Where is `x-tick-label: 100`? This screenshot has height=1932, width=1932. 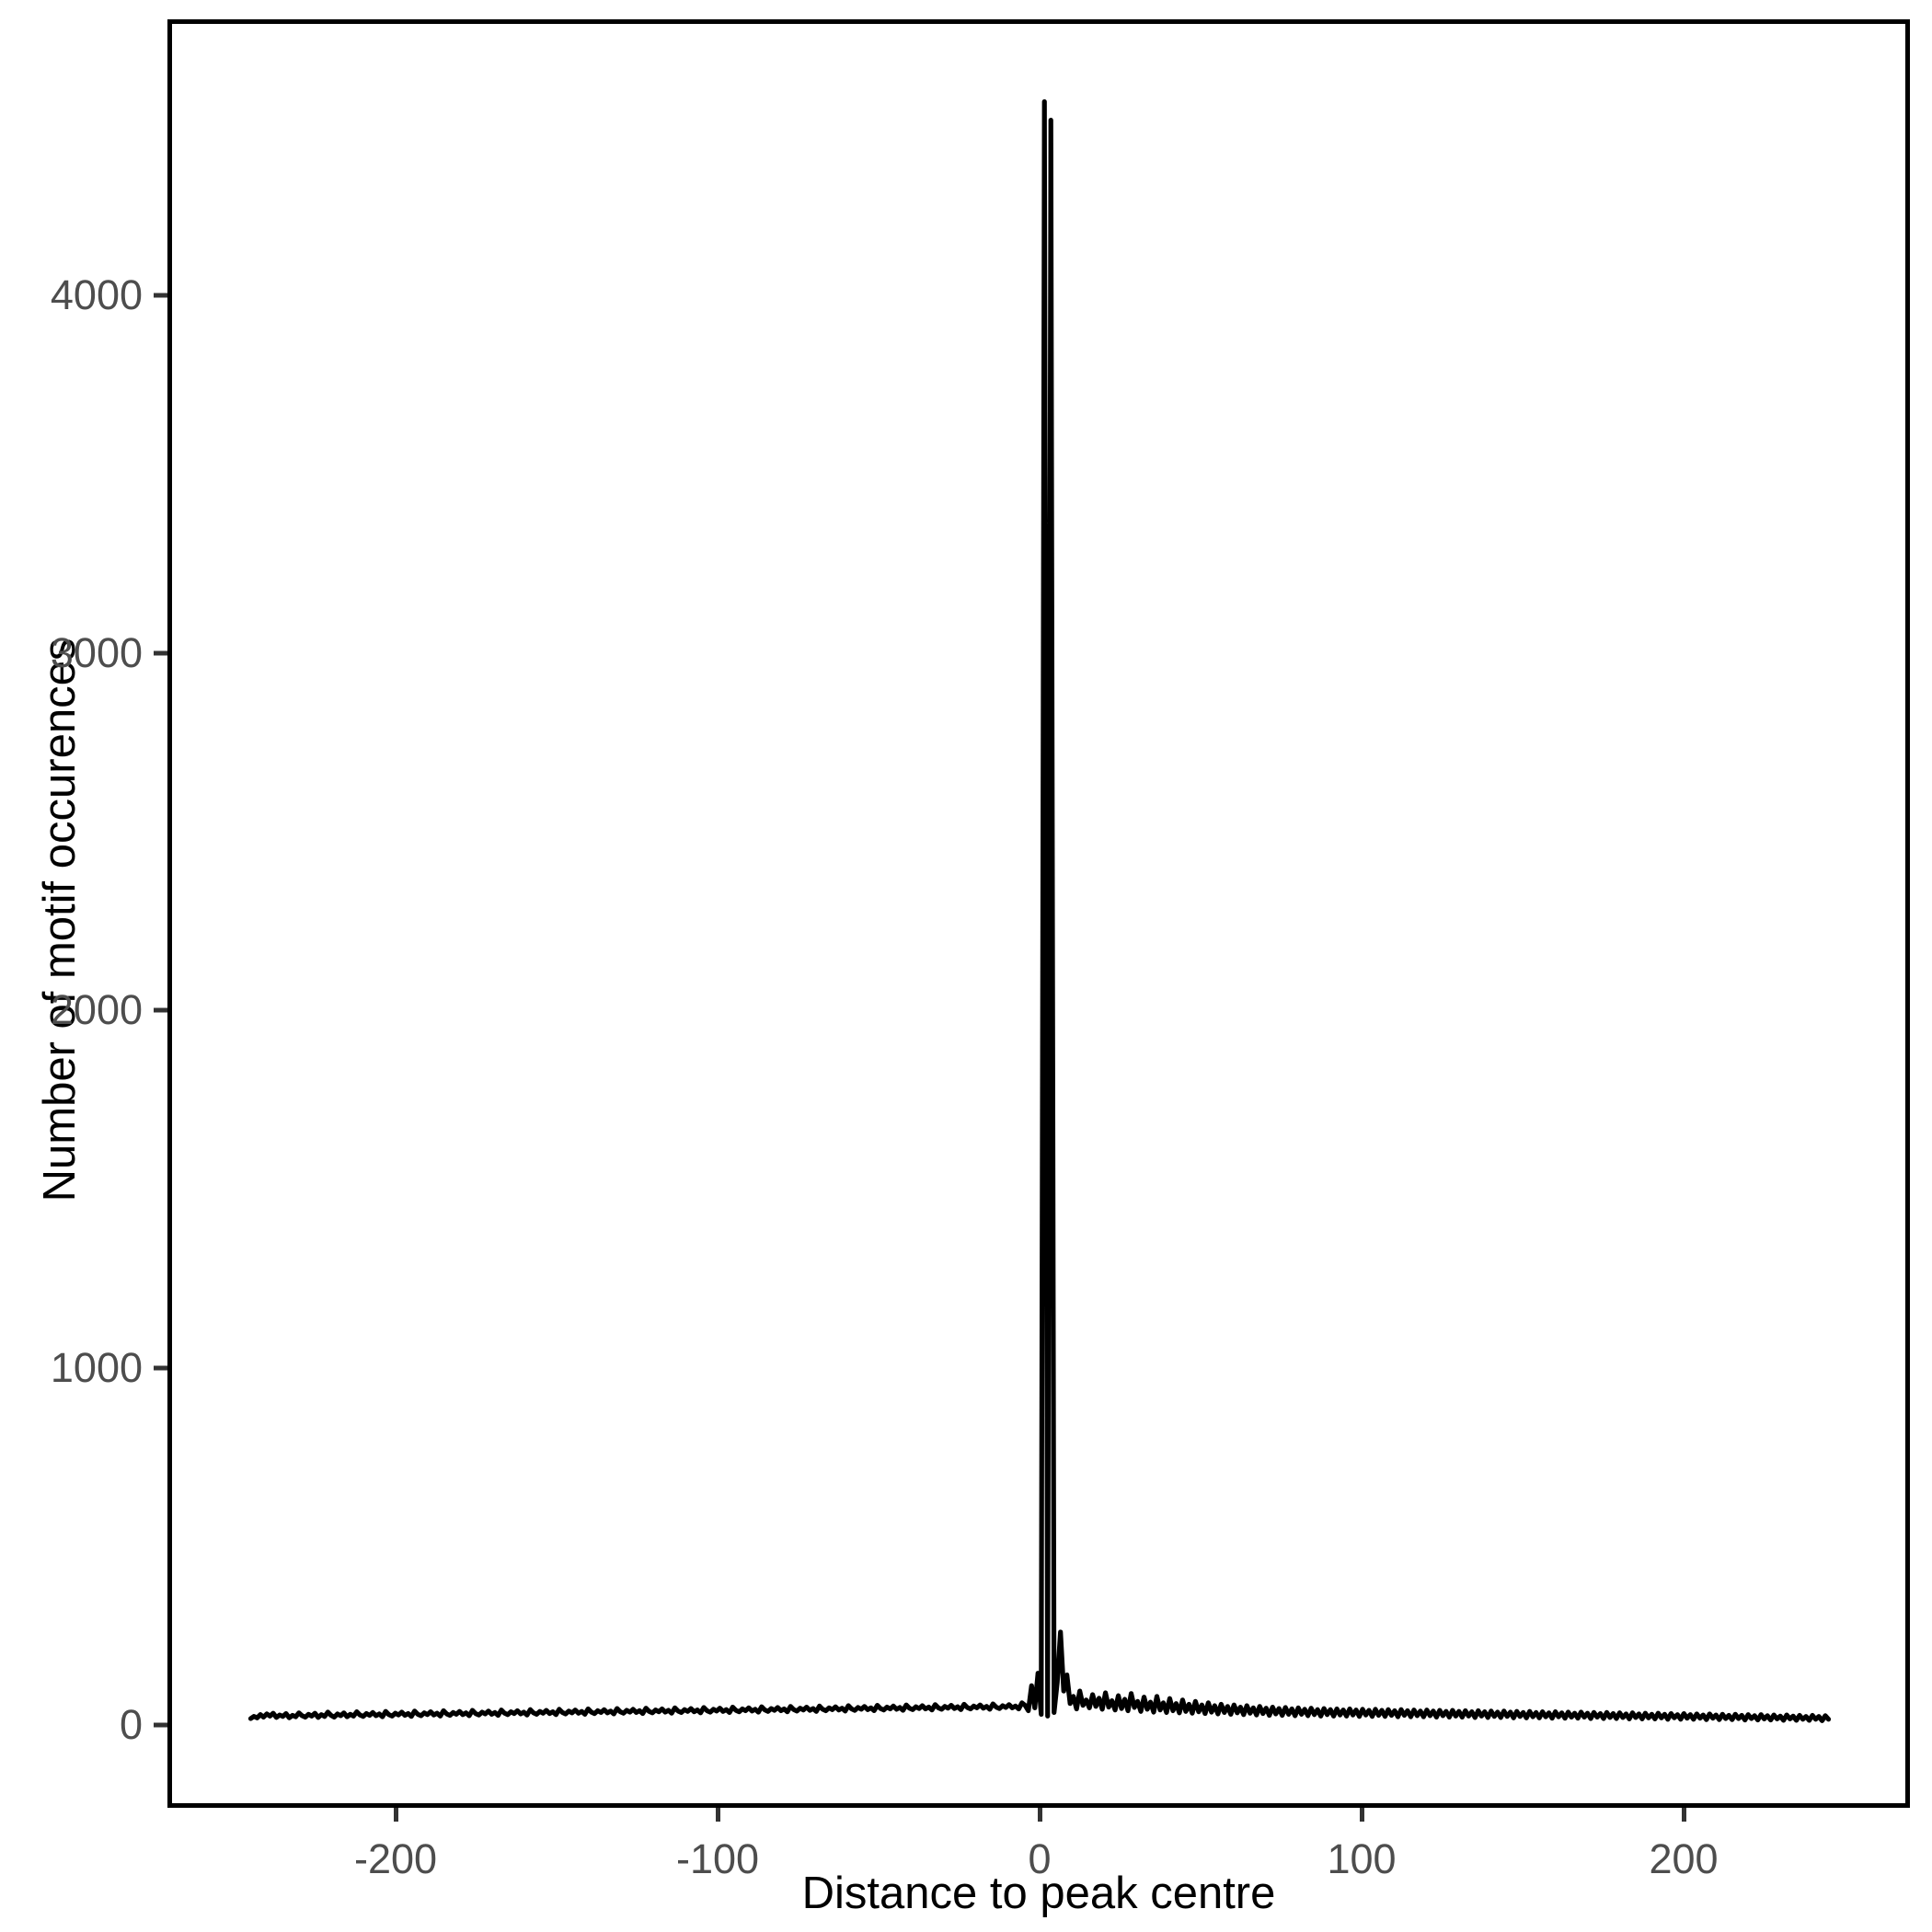 x-tick-label: 100 is located at coordinates (1362, 1858).